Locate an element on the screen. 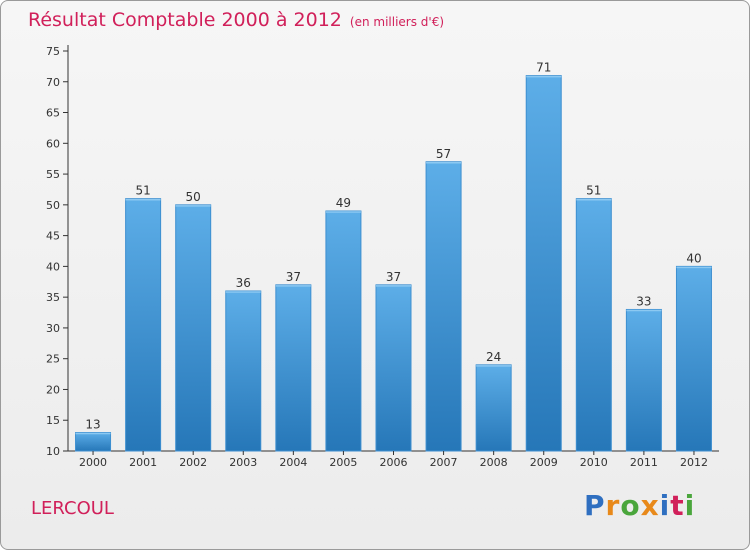 This screenshot has height=550, width=750. logo-letter: P is located at coordinates (595, 505).